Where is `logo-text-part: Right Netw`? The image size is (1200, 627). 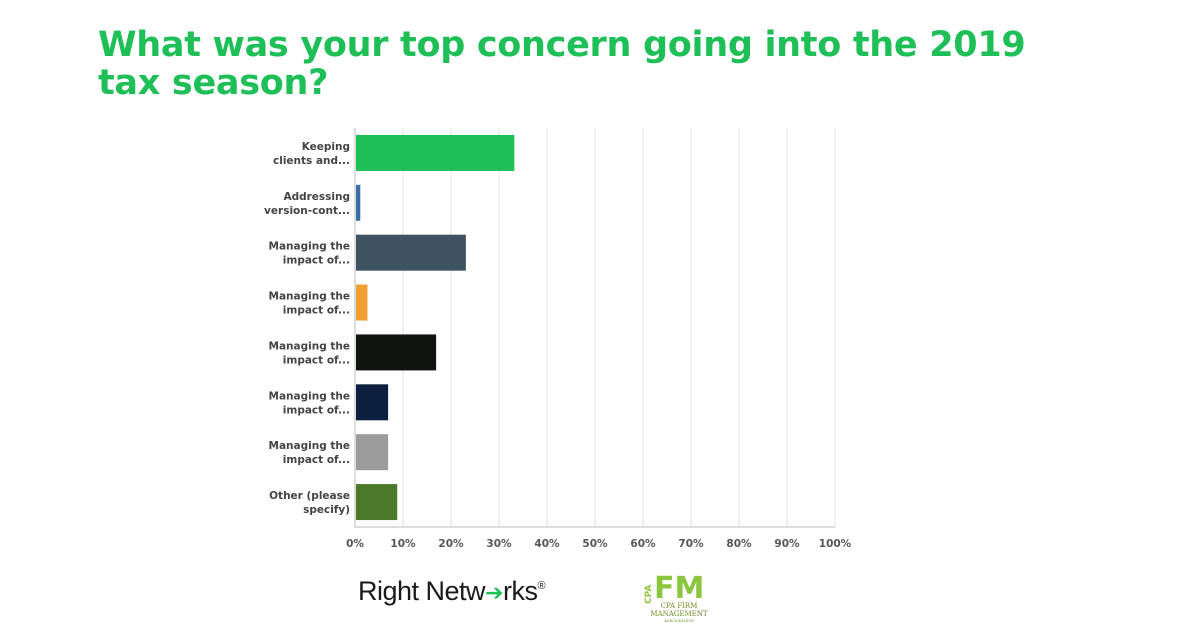 logo-text-part: Right Netw is located at coordinates (422, 591).